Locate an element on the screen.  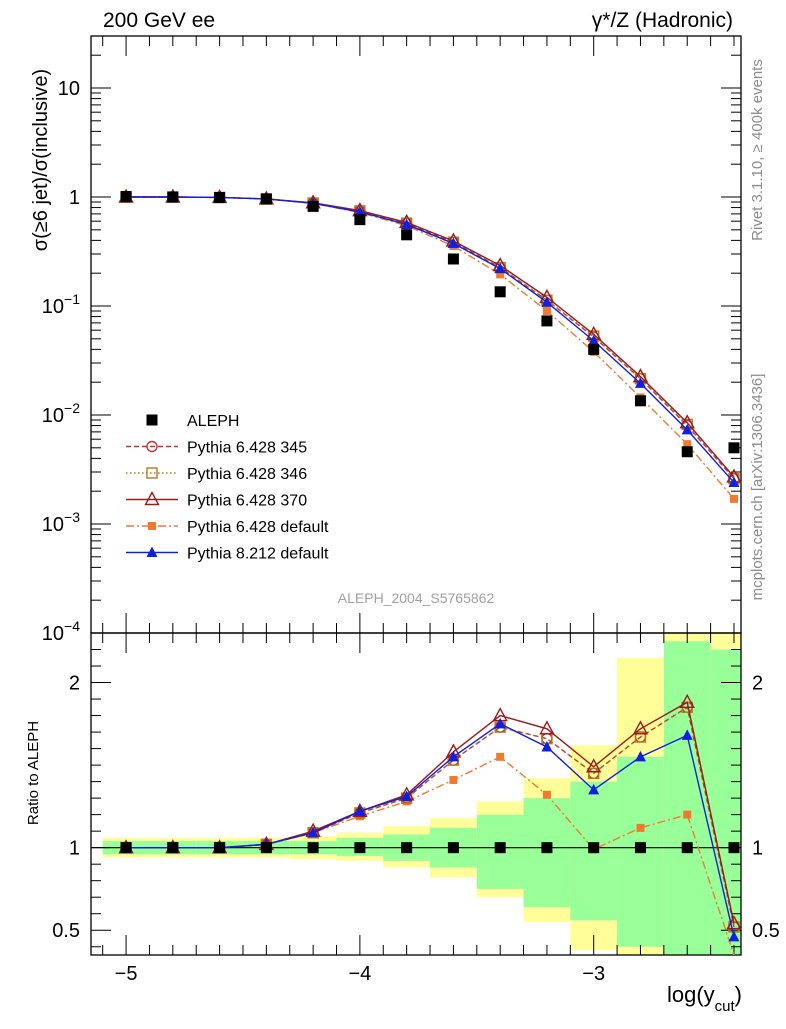
x-axis-label: log(ycut) is located at coordinates (704, 998).